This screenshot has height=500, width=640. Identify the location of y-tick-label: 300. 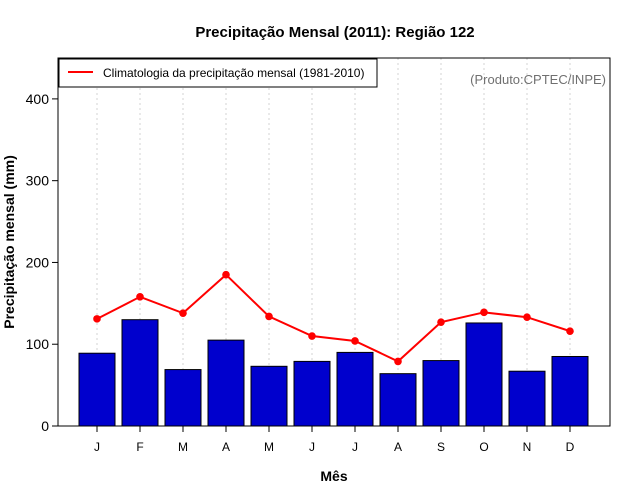
(38, 181).